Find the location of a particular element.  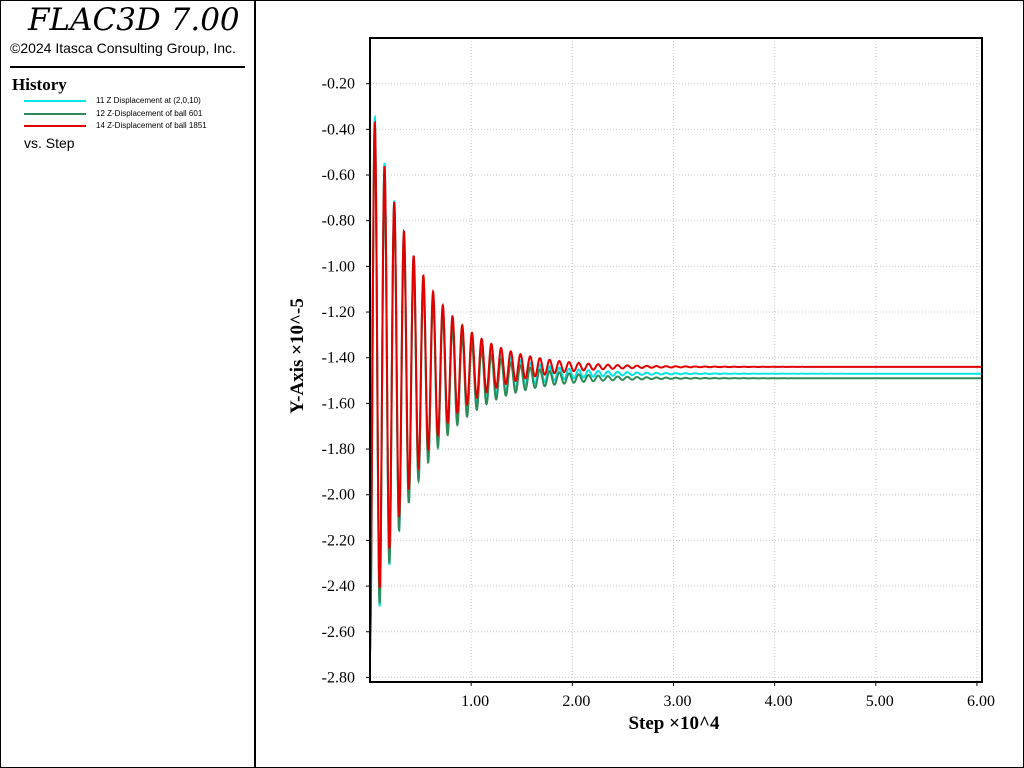

y-tick-label: -0.20 is located at coordinates (338, 84).